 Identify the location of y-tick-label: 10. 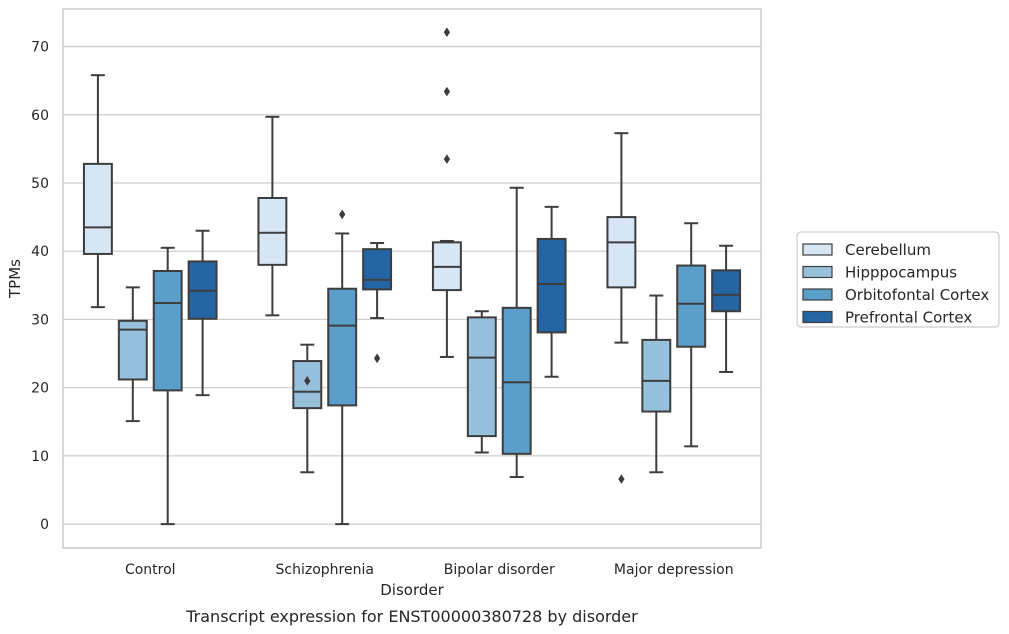
(40, 457).